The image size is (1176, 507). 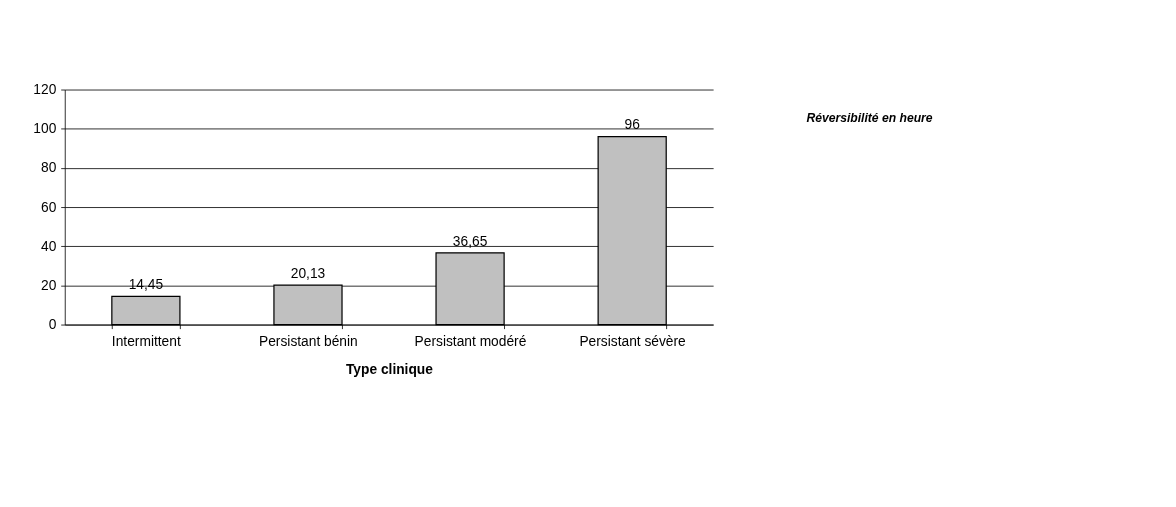 I want to click on x-tick-label: Persistant sévère, so click(x=633, y=342).